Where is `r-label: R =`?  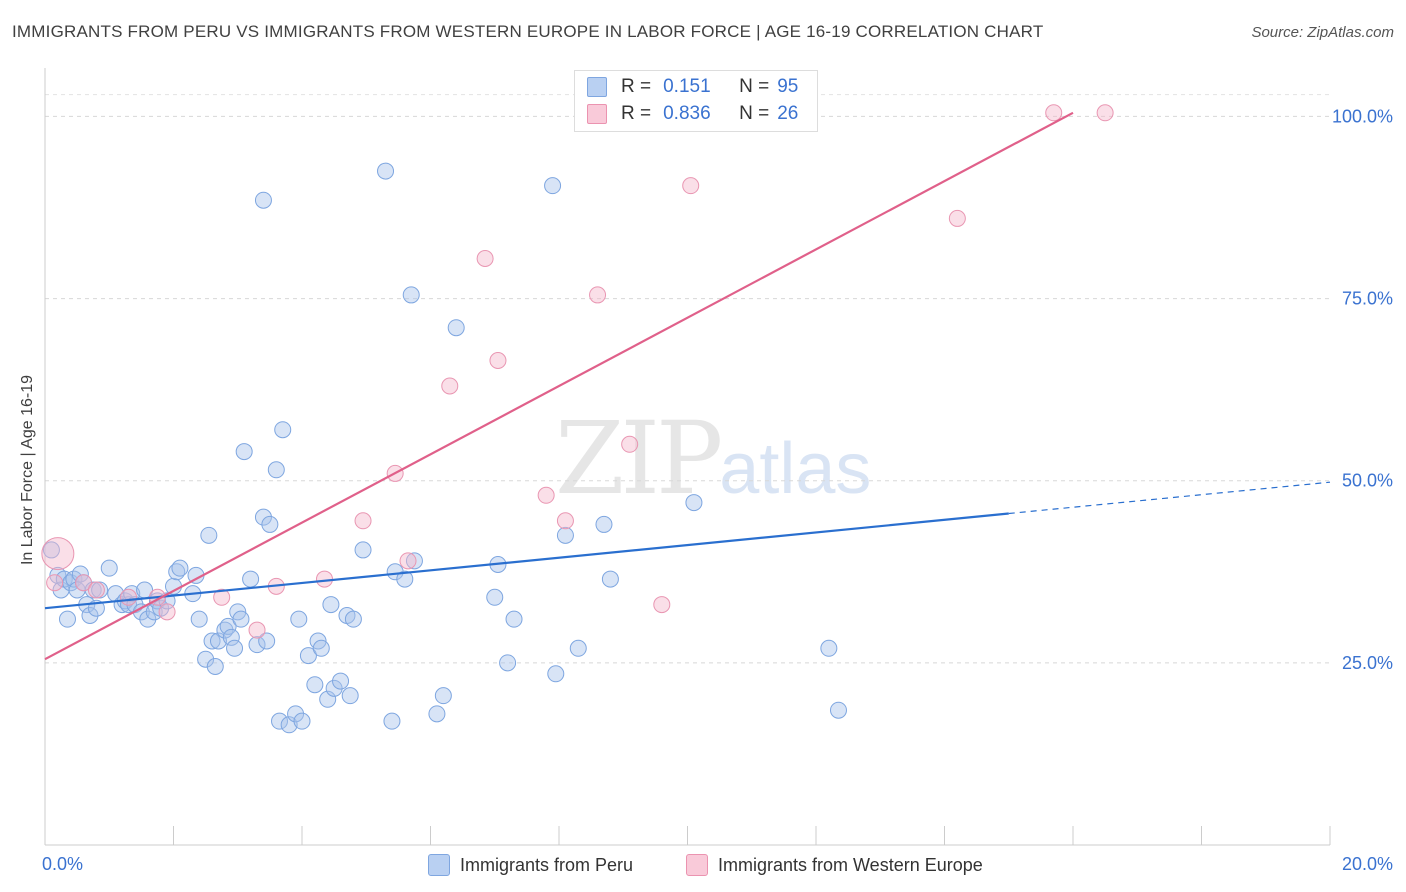
r-label: R = is located at coordinates (636, 86).